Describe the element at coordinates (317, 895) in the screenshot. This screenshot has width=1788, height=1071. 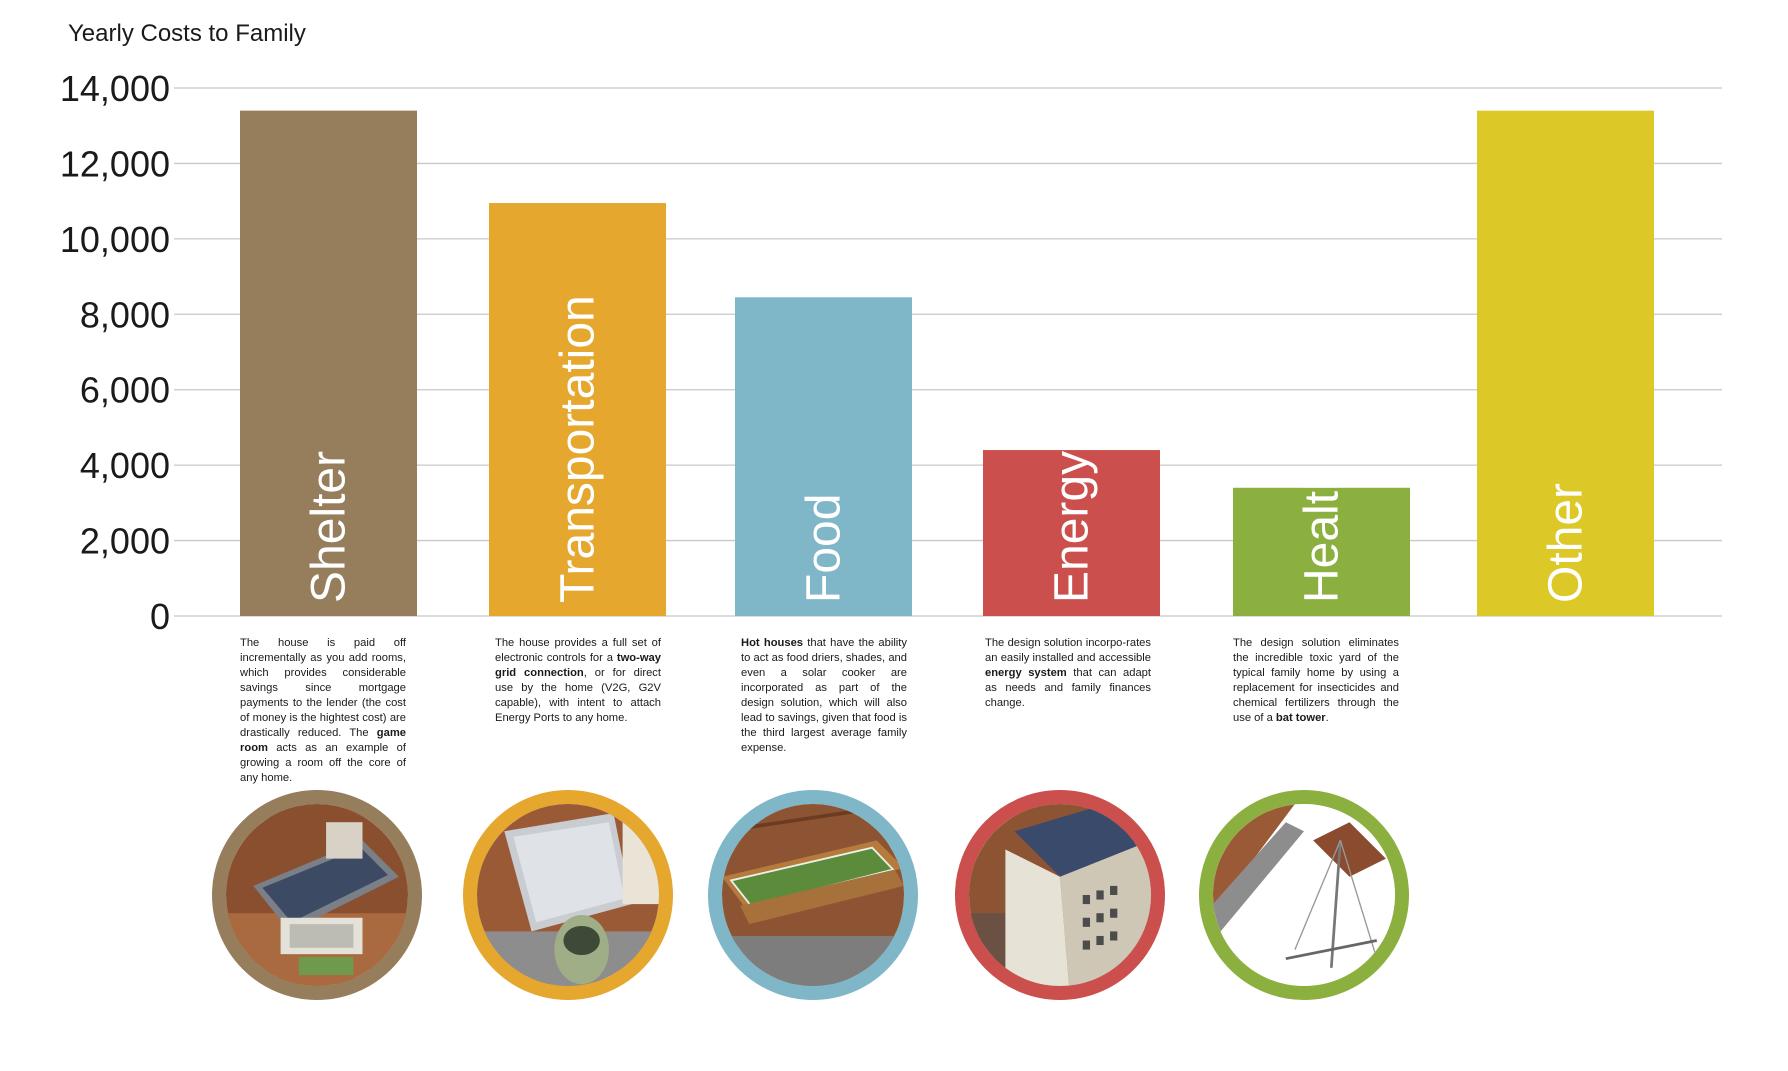
I see `house-rooftop-solar-image` at that location.